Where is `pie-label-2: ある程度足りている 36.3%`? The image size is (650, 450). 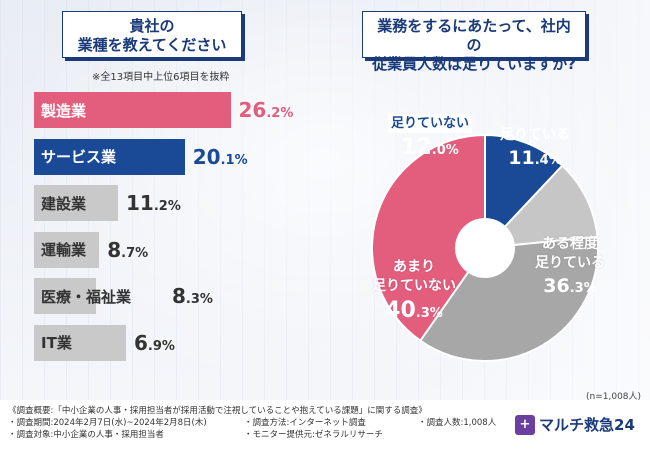
pie-label-2: ある程度足りている 36.3% is located at coordinates (570, 266).